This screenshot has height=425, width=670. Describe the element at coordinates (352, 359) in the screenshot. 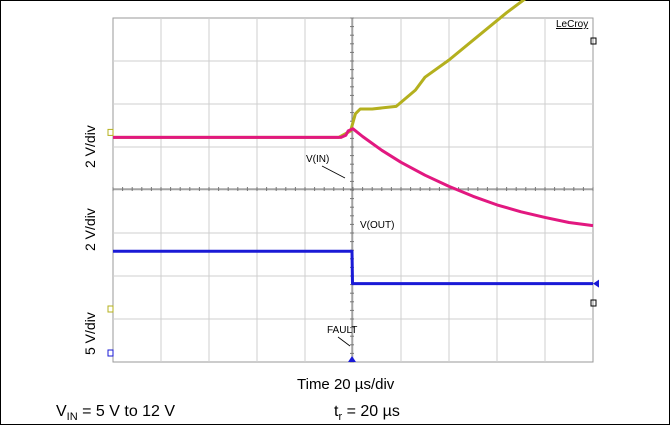

I see `trigger-position-marker` at that location.